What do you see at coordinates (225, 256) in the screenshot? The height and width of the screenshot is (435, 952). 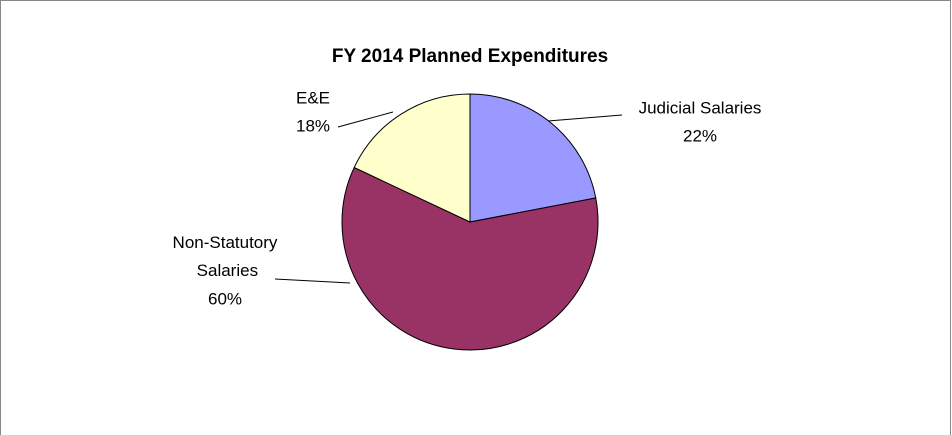 I see `slice-label: Non-Statutory Salaries` at bounding box center [225, 256].